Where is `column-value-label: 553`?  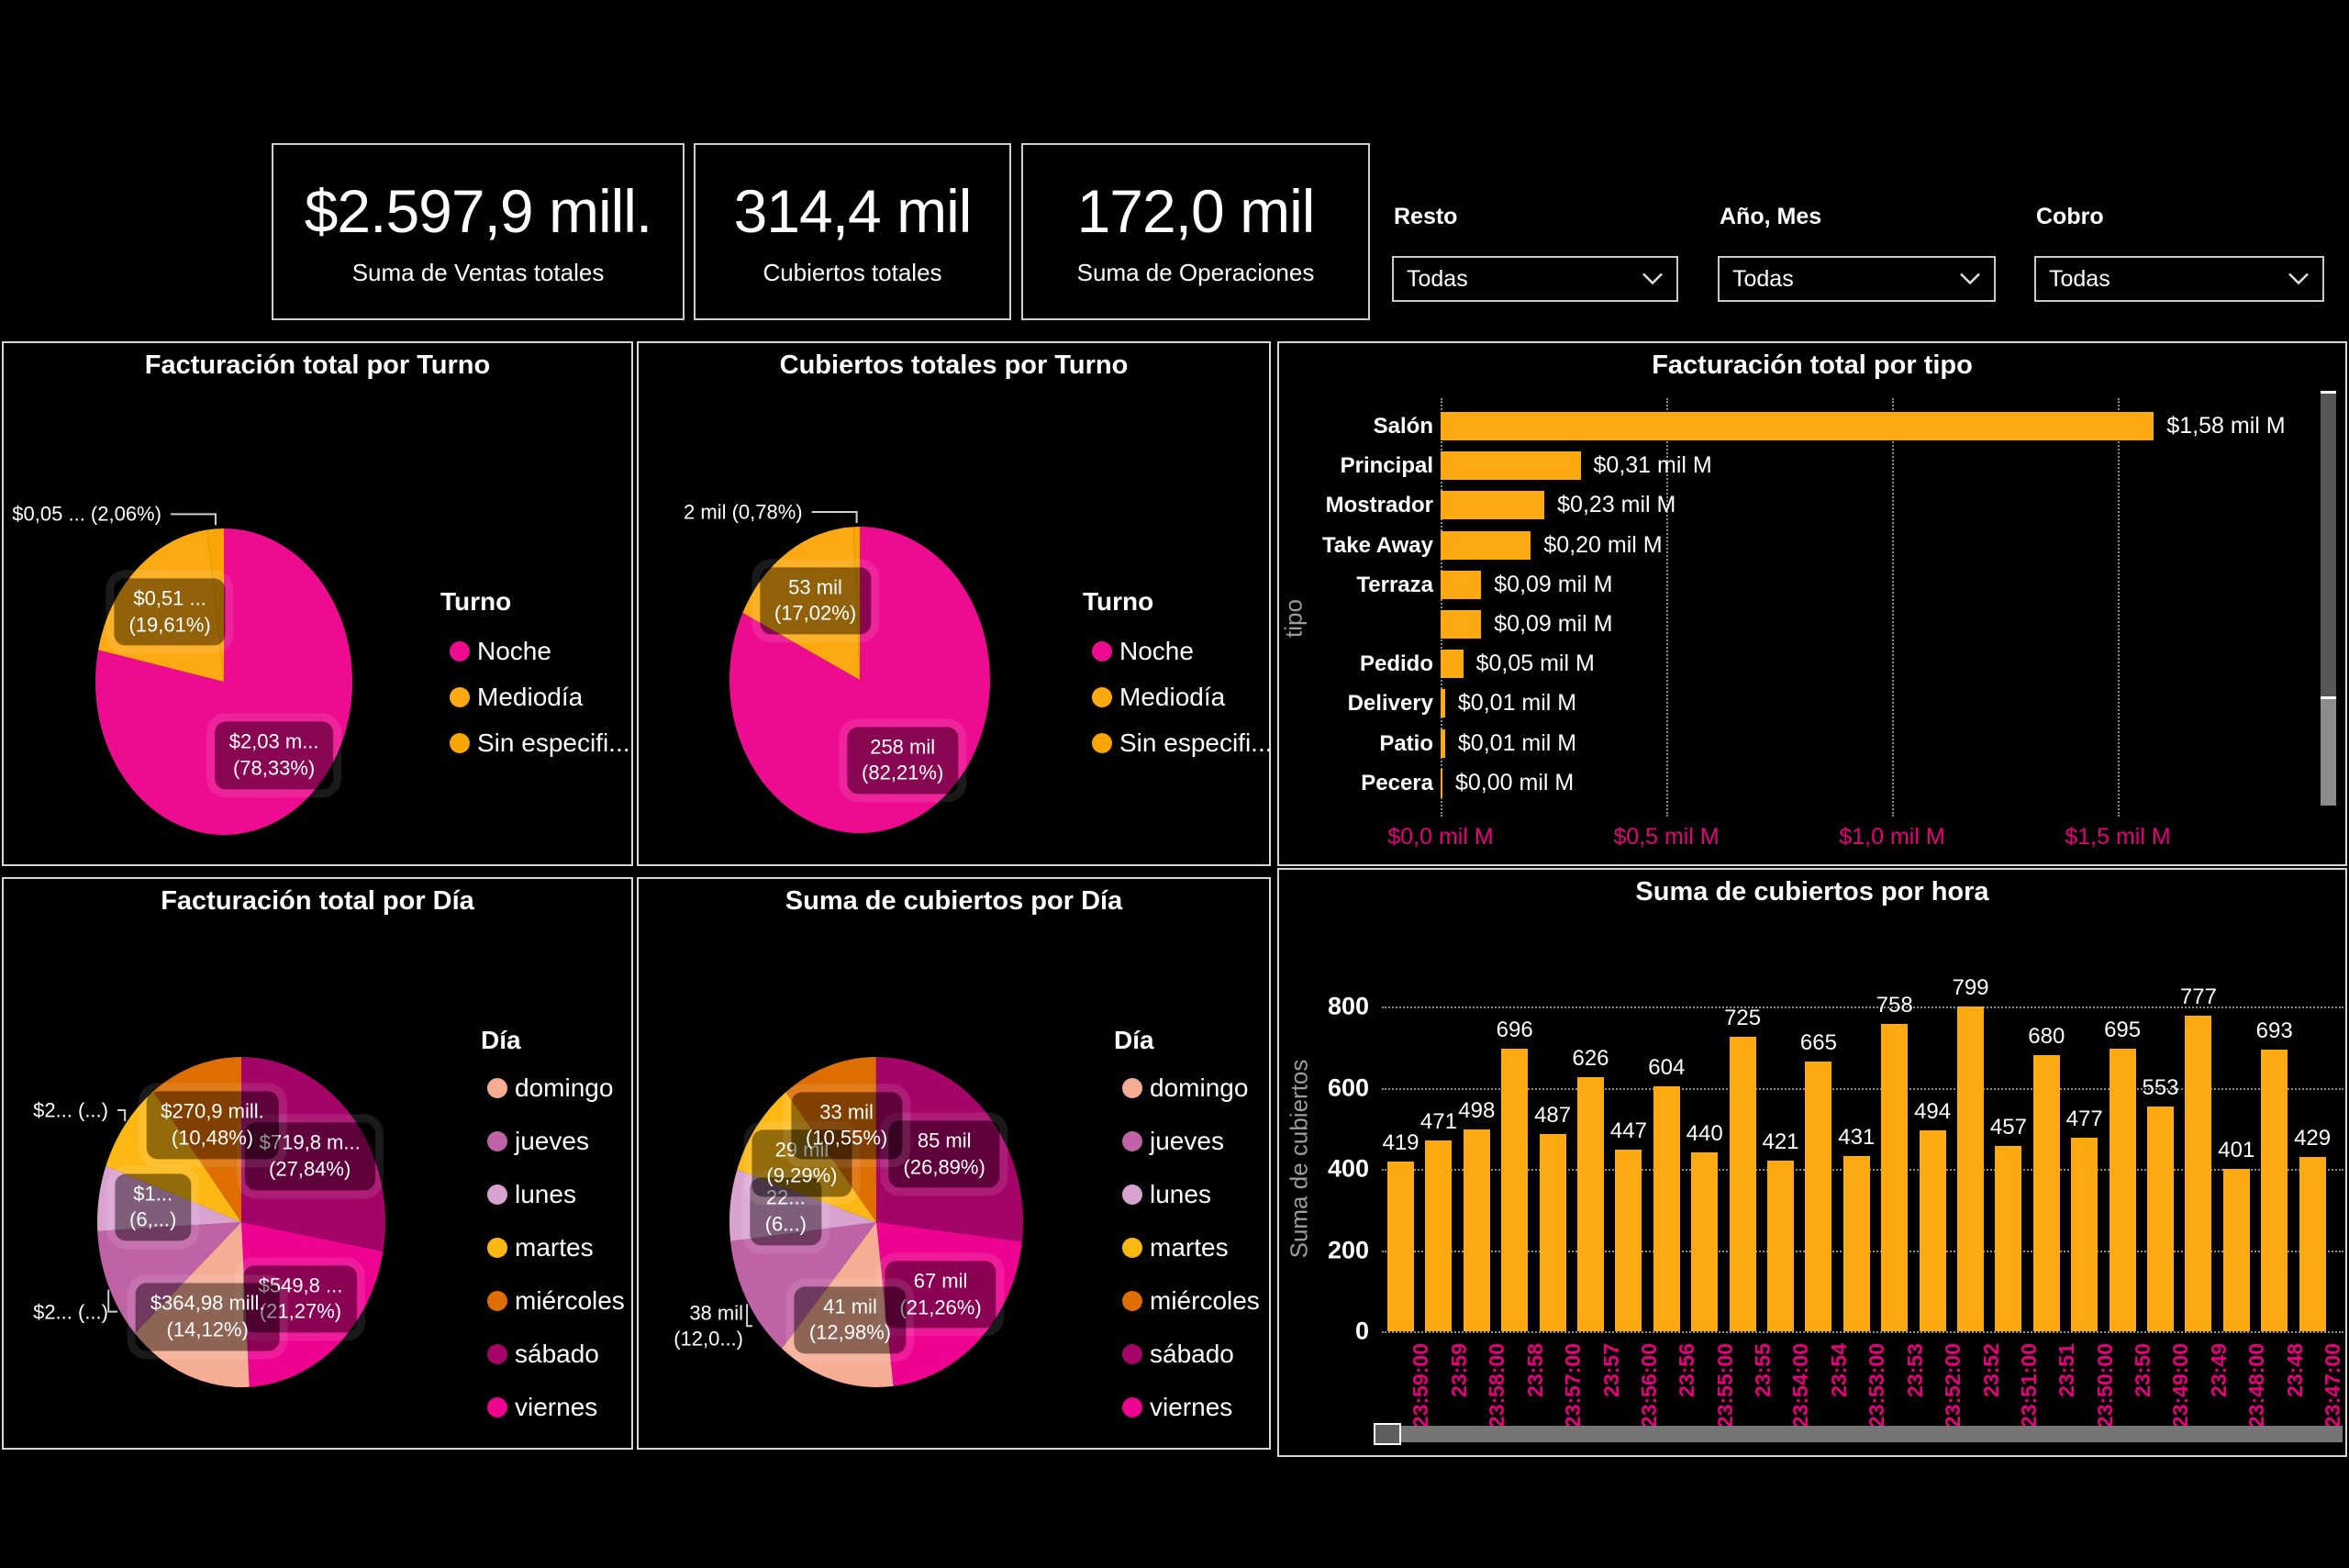 column-value-label: 553 is located at coordinates (2160, 1088).